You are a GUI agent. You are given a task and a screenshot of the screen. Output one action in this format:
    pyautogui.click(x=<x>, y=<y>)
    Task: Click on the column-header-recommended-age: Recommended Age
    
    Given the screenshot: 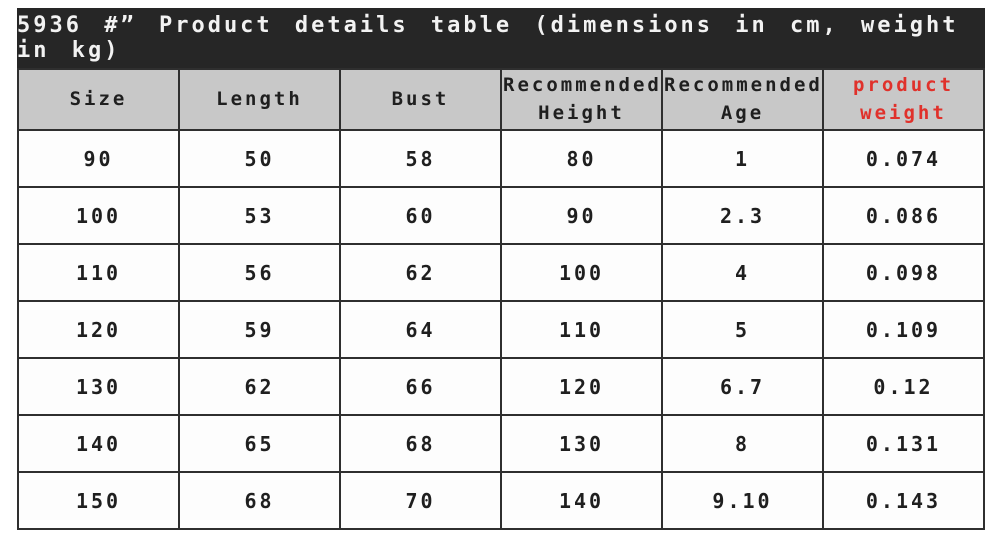 What is the action you would take?
    pyautogui.click(x=742, y=99)
    